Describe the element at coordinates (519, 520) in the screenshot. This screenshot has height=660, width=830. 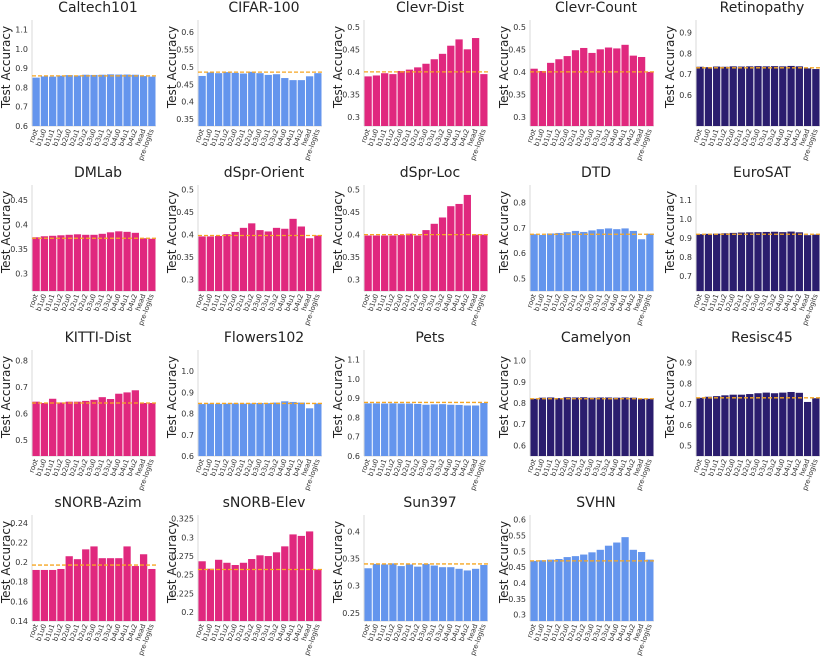
I see `y-tick-label: 0.6` at that location.